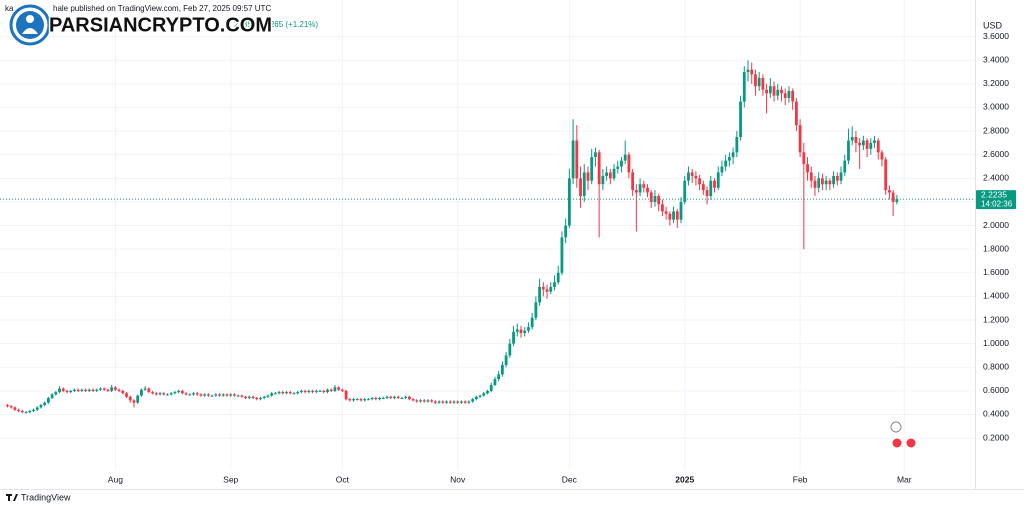 This screenshot has height=509, width=1024. Describe the element at coordinates (996, 59) in the screenshot. I see `y-tick-label: 3.4000` at that location.